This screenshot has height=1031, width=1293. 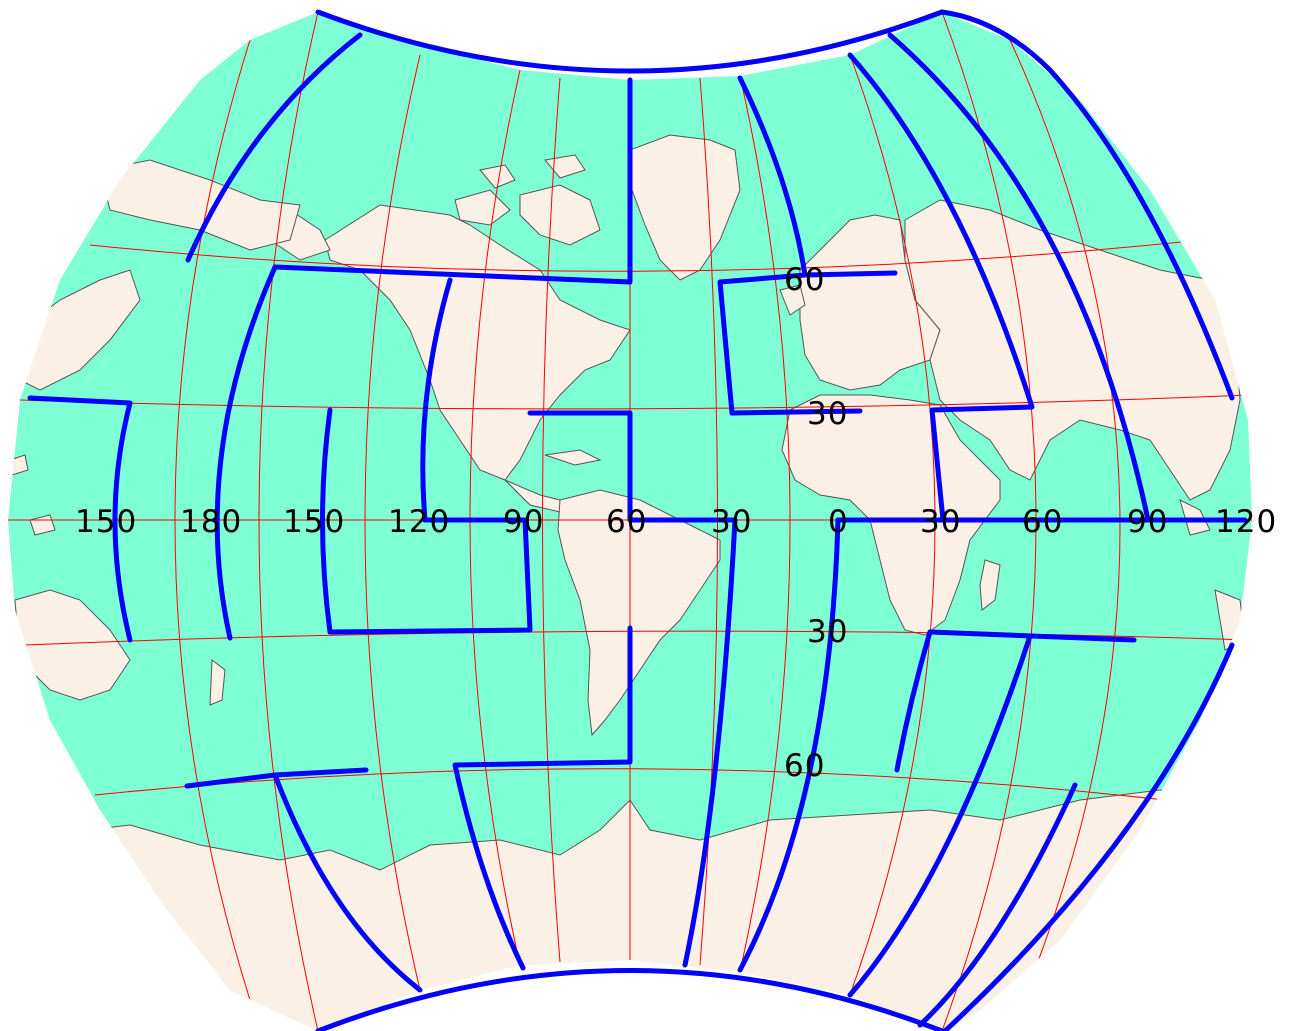 I want to click on boundary-k, so click(x=850, y=274).